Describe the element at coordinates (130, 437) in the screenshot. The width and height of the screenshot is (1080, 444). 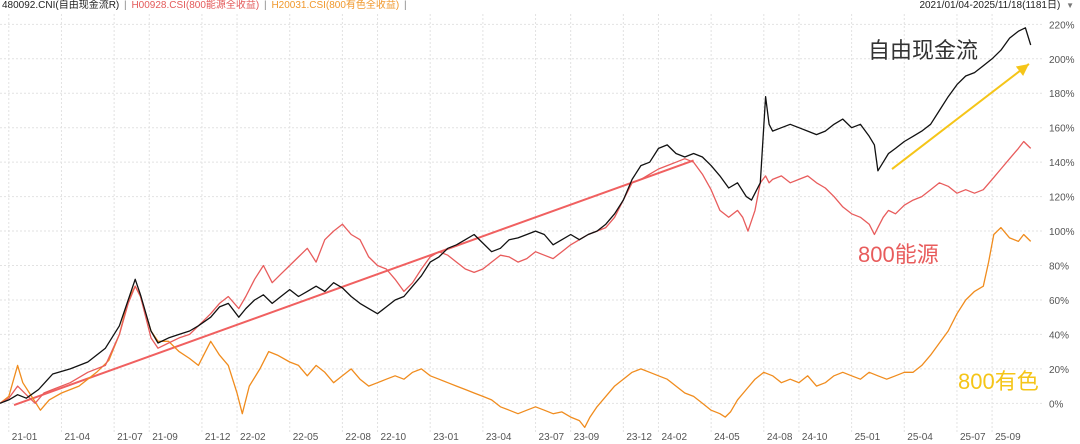
I see `x-tick-label: 21-07` at that location.